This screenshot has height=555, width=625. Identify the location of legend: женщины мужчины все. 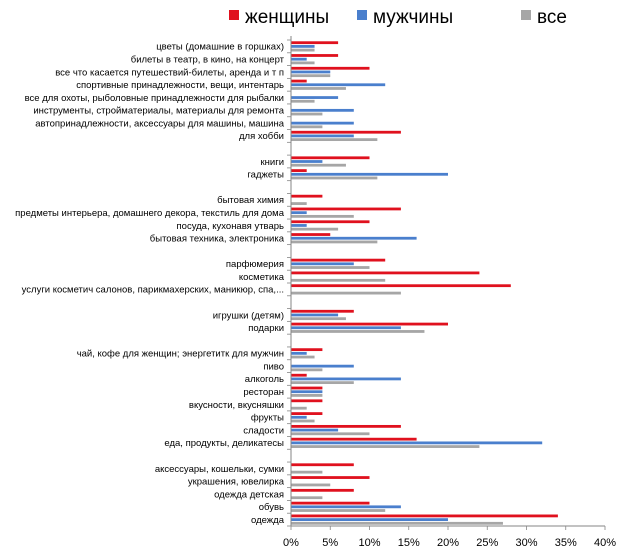
(398, 17).